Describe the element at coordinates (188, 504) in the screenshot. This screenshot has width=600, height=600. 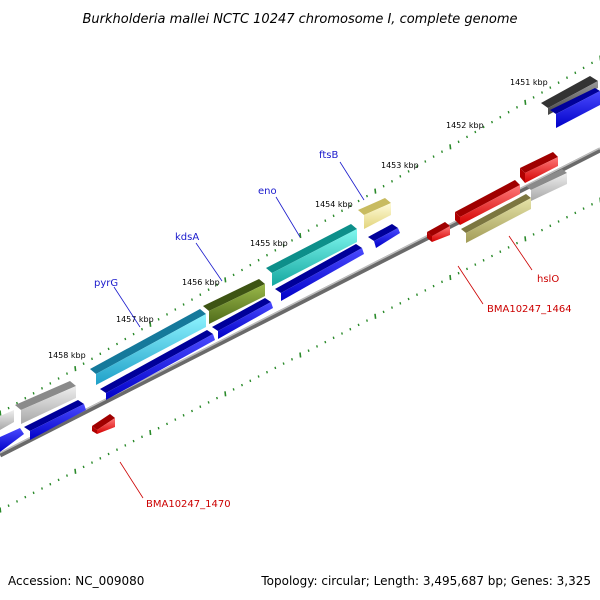
I see `gene-label-BMA10247-1470: BMA10247_1470` at that location.